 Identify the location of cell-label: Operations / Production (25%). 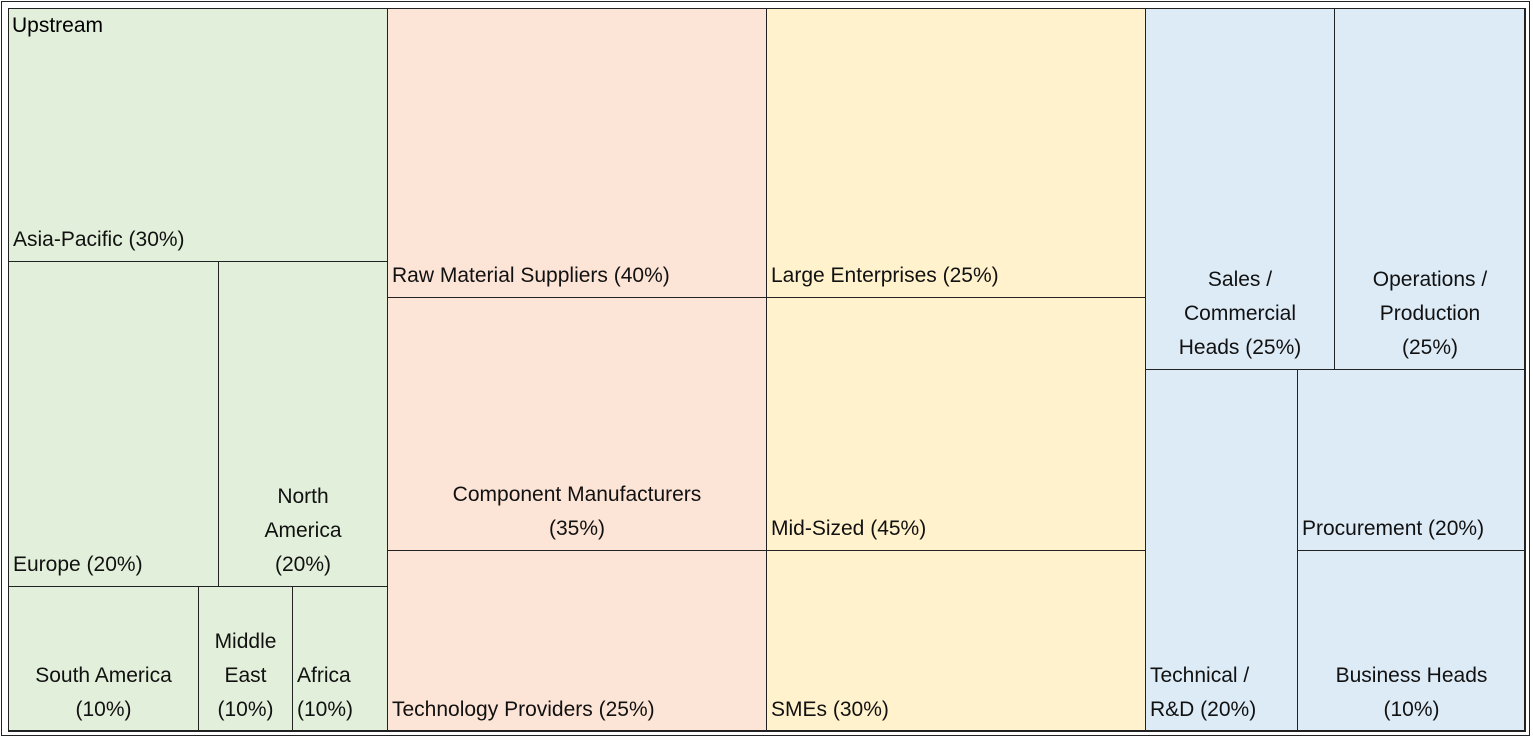
(1430, 313).